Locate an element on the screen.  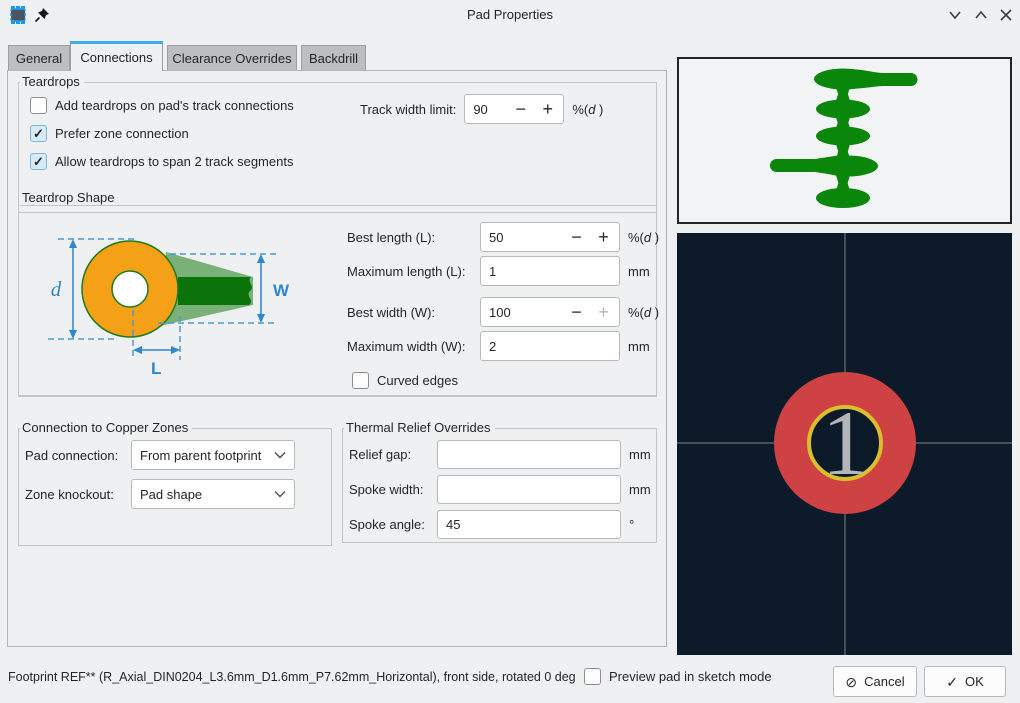
best-length-row: Best length (L): − + %(d ) is located at coordinates (503, 237).